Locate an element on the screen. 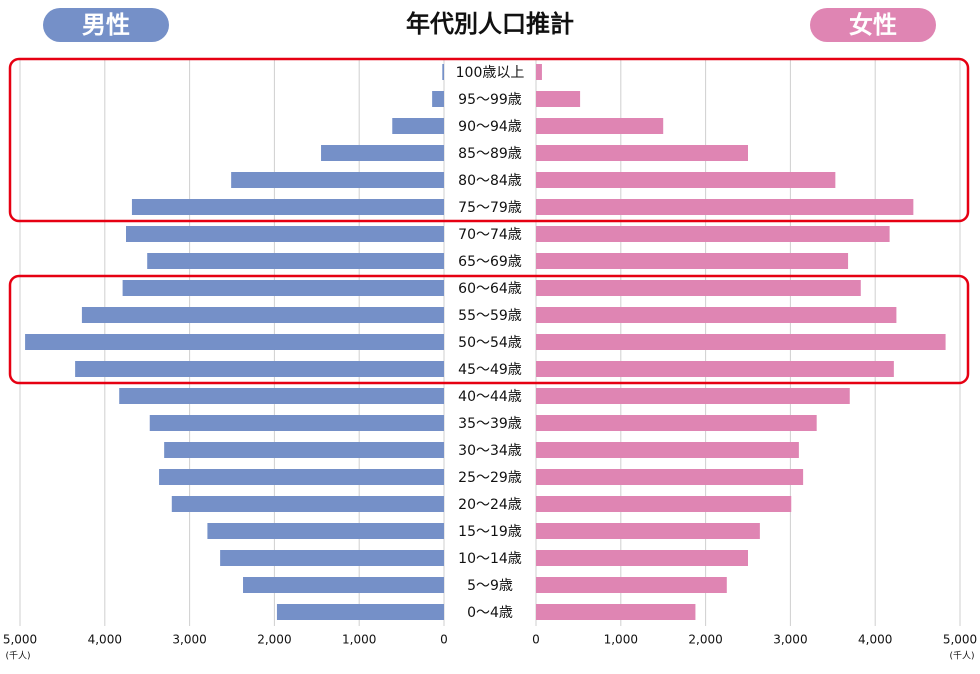 This screenshot has height=674, width=980. category-label: 75～79歳 is located at coordinates (490, 208).